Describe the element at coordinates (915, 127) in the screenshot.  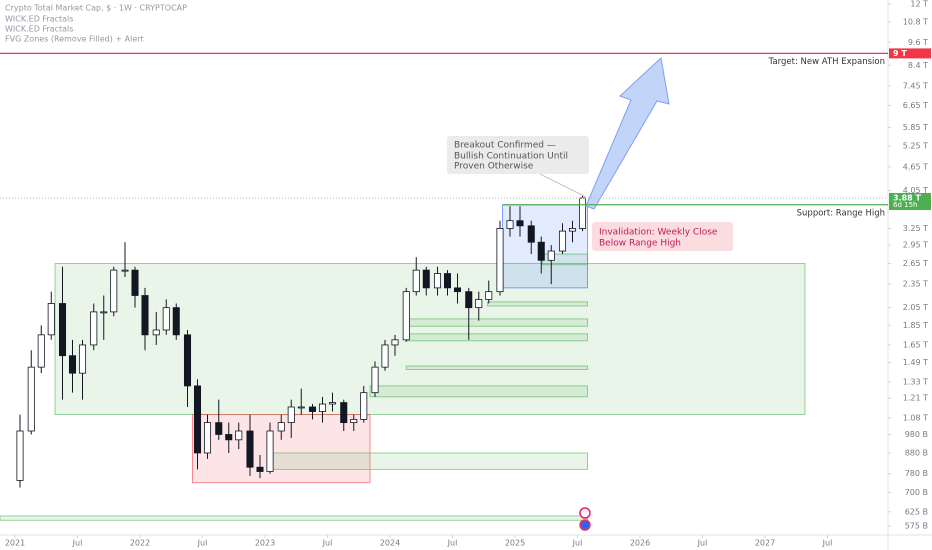
I see `y-tick-label: 5.85 T` at that location.